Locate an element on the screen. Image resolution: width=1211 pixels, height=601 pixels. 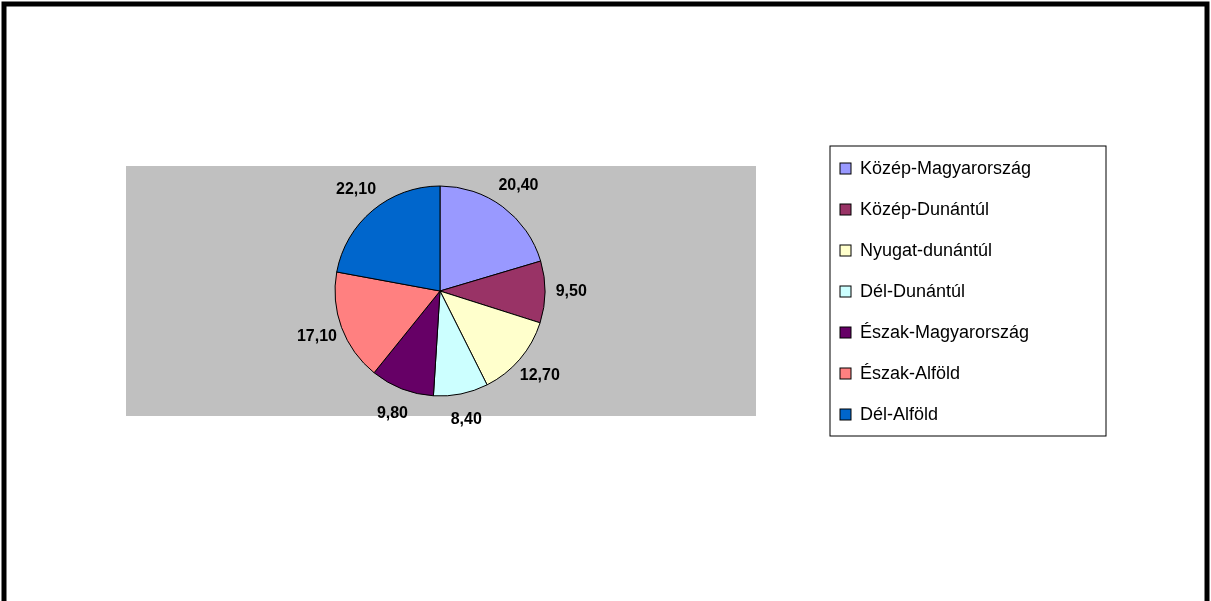
legend-label: Nyugat-dunántúl is located at coordinates (926, 249).